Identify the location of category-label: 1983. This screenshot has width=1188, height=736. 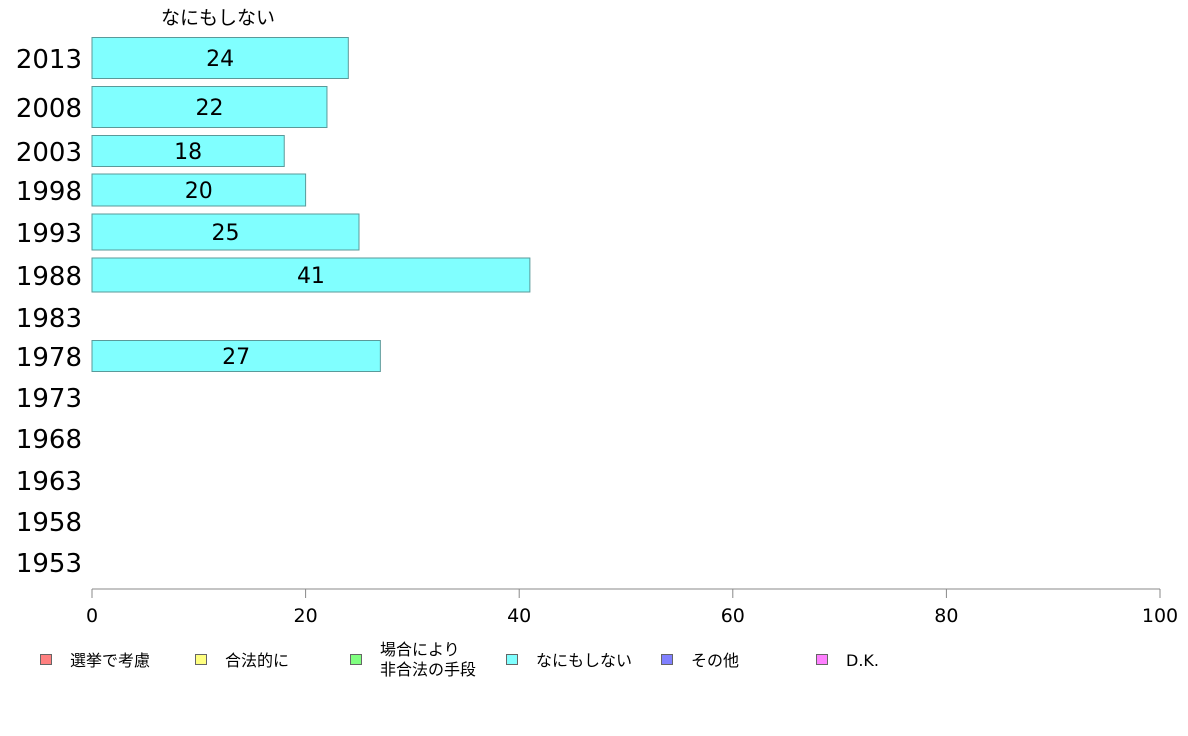
(49, 319).